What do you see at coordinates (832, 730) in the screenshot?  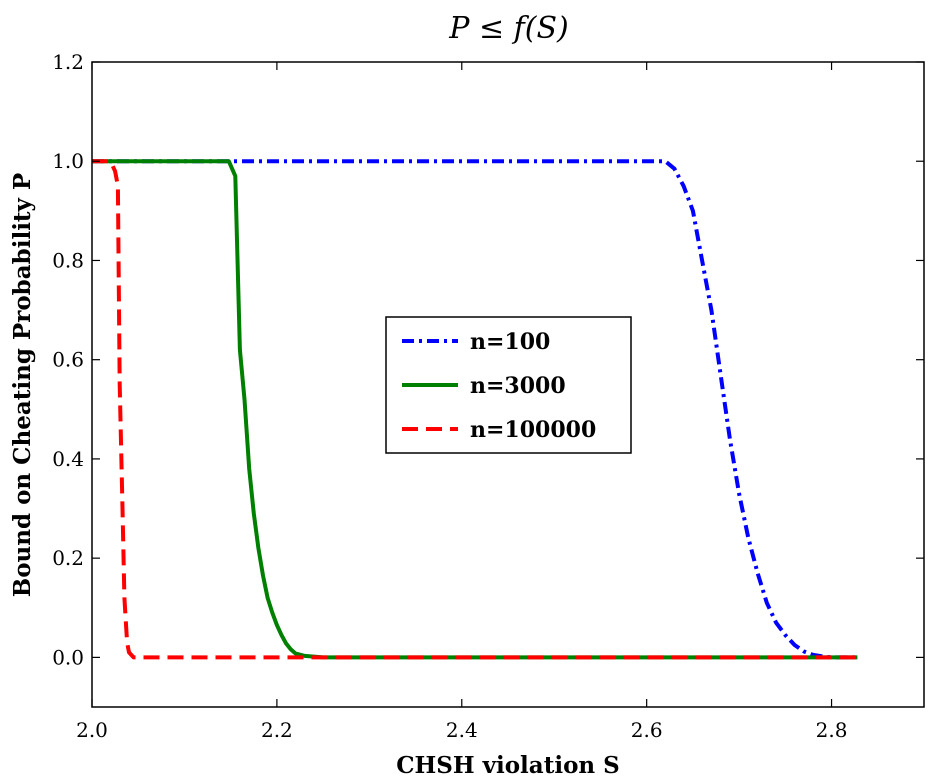 I see `x-tick-label: 2.8` at bounding box center [832, 730].